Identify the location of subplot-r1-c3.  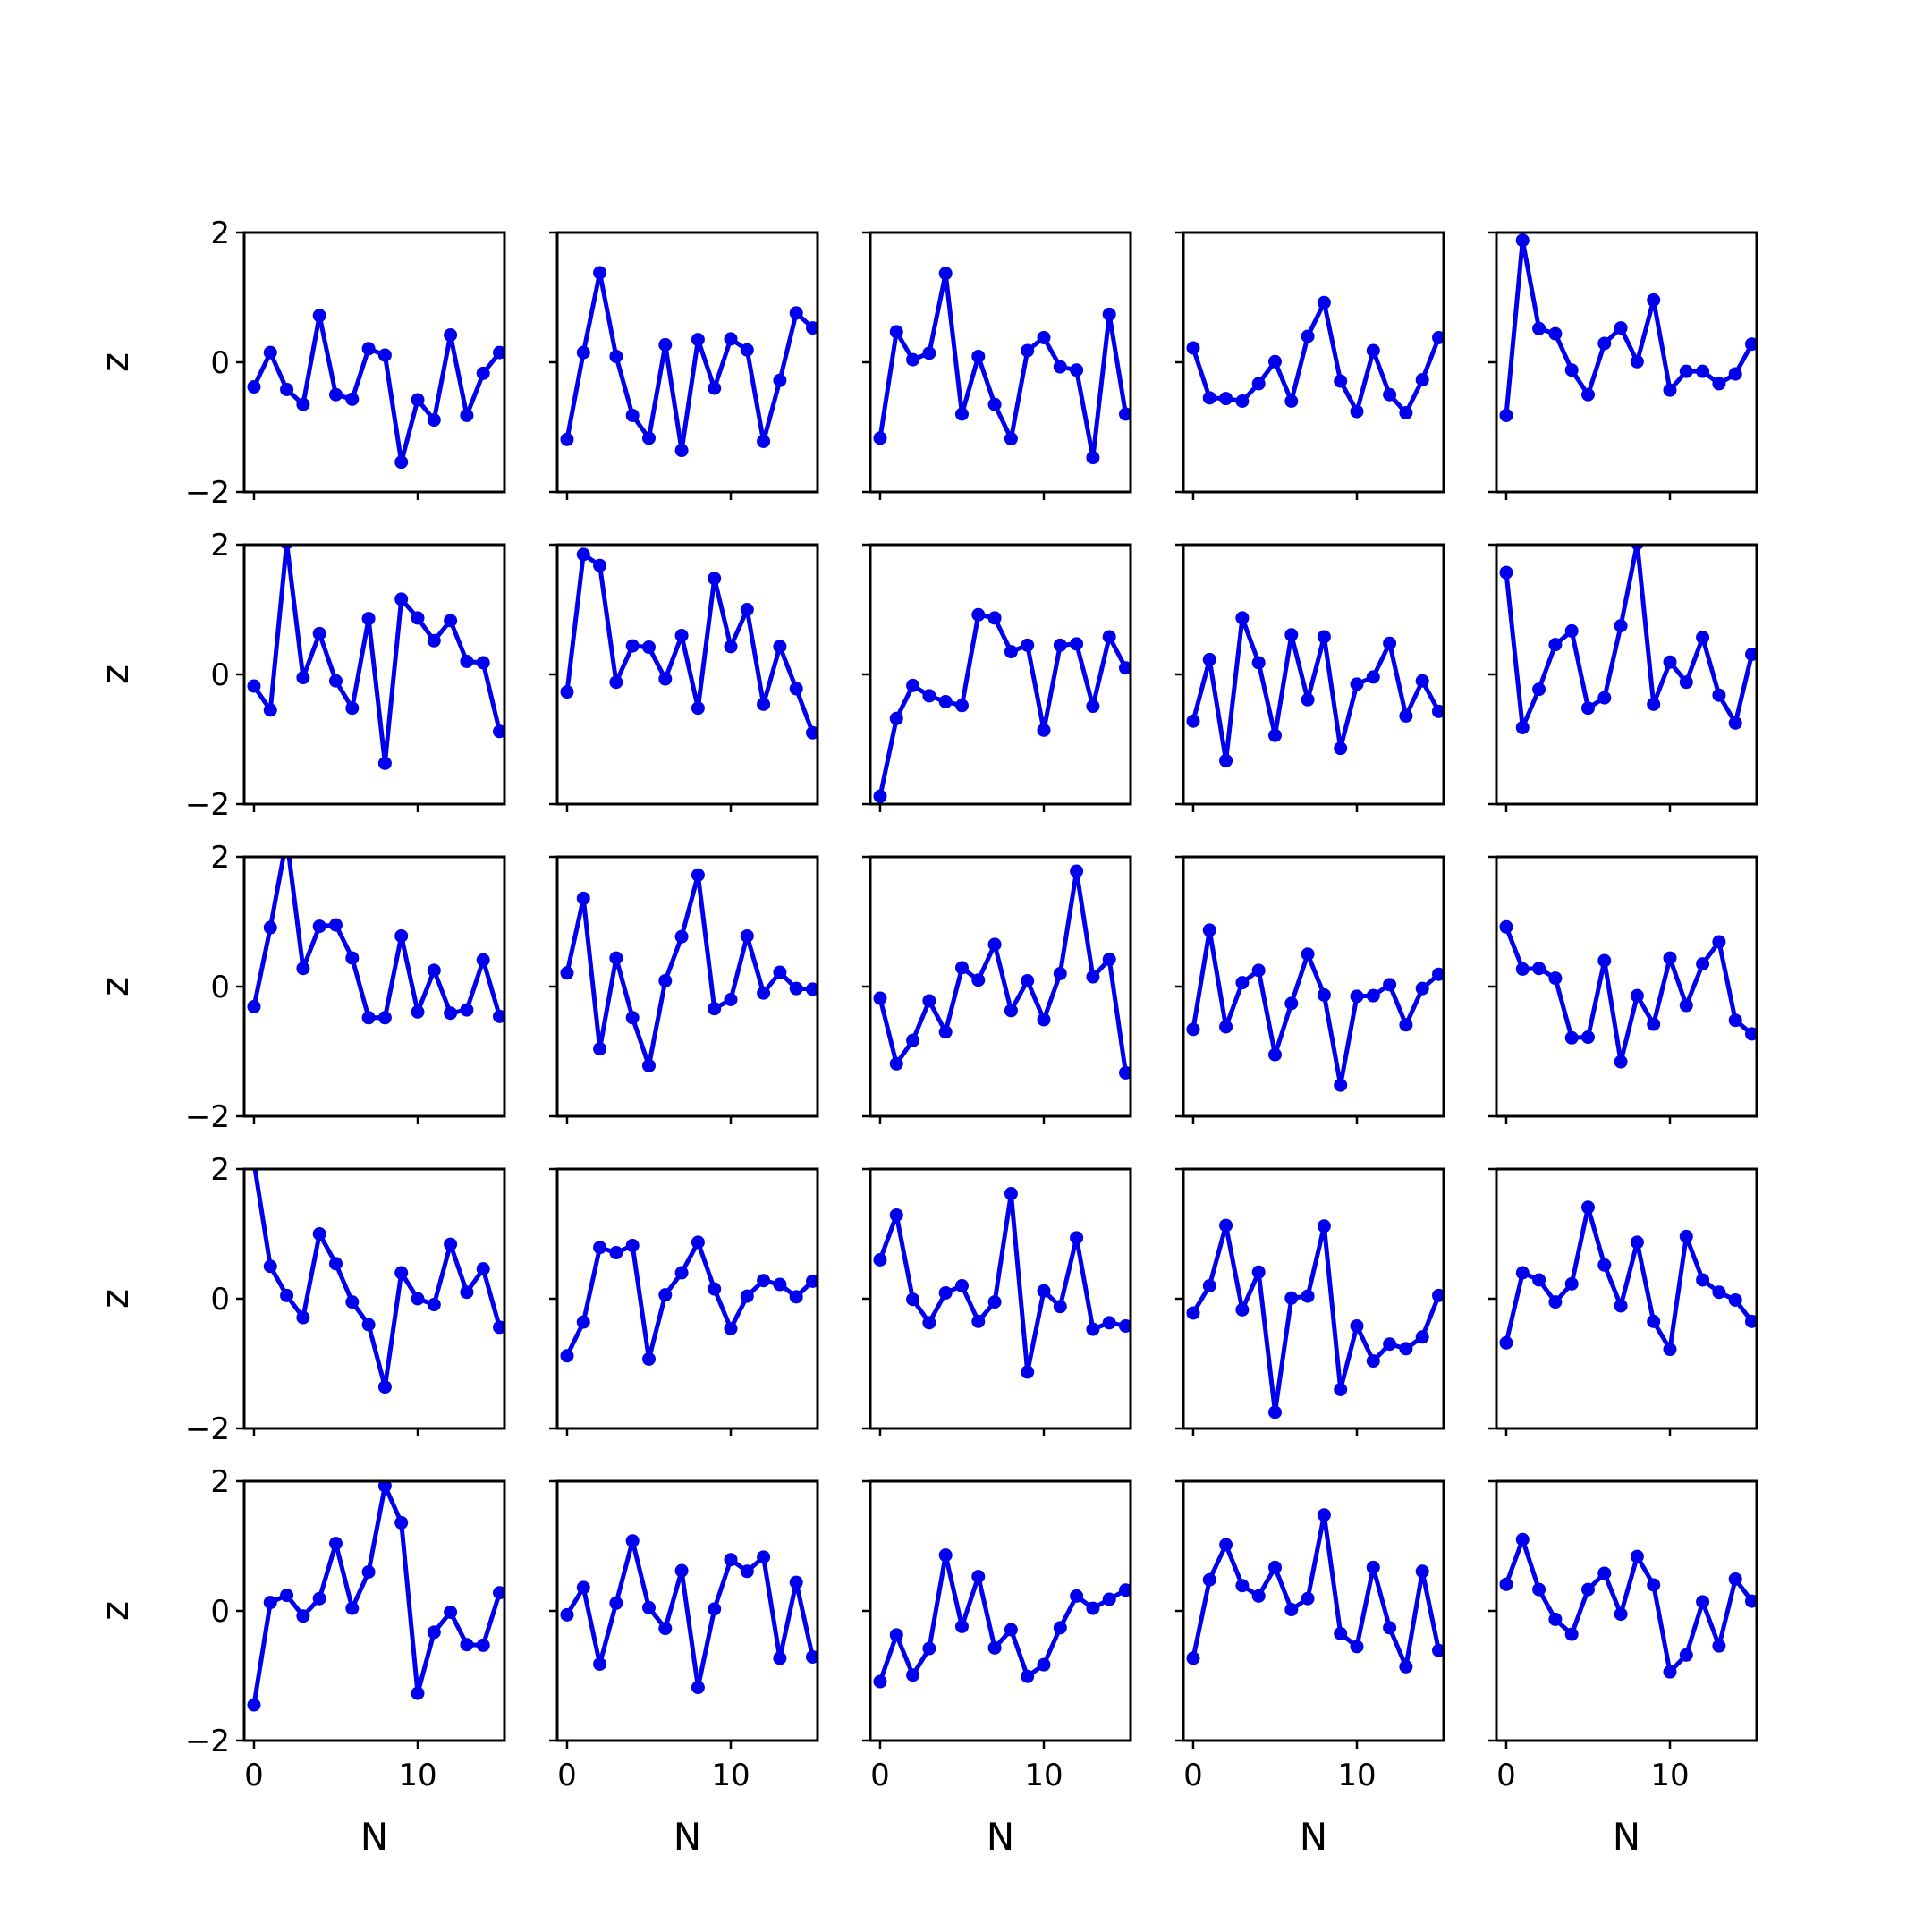
(997, 365).